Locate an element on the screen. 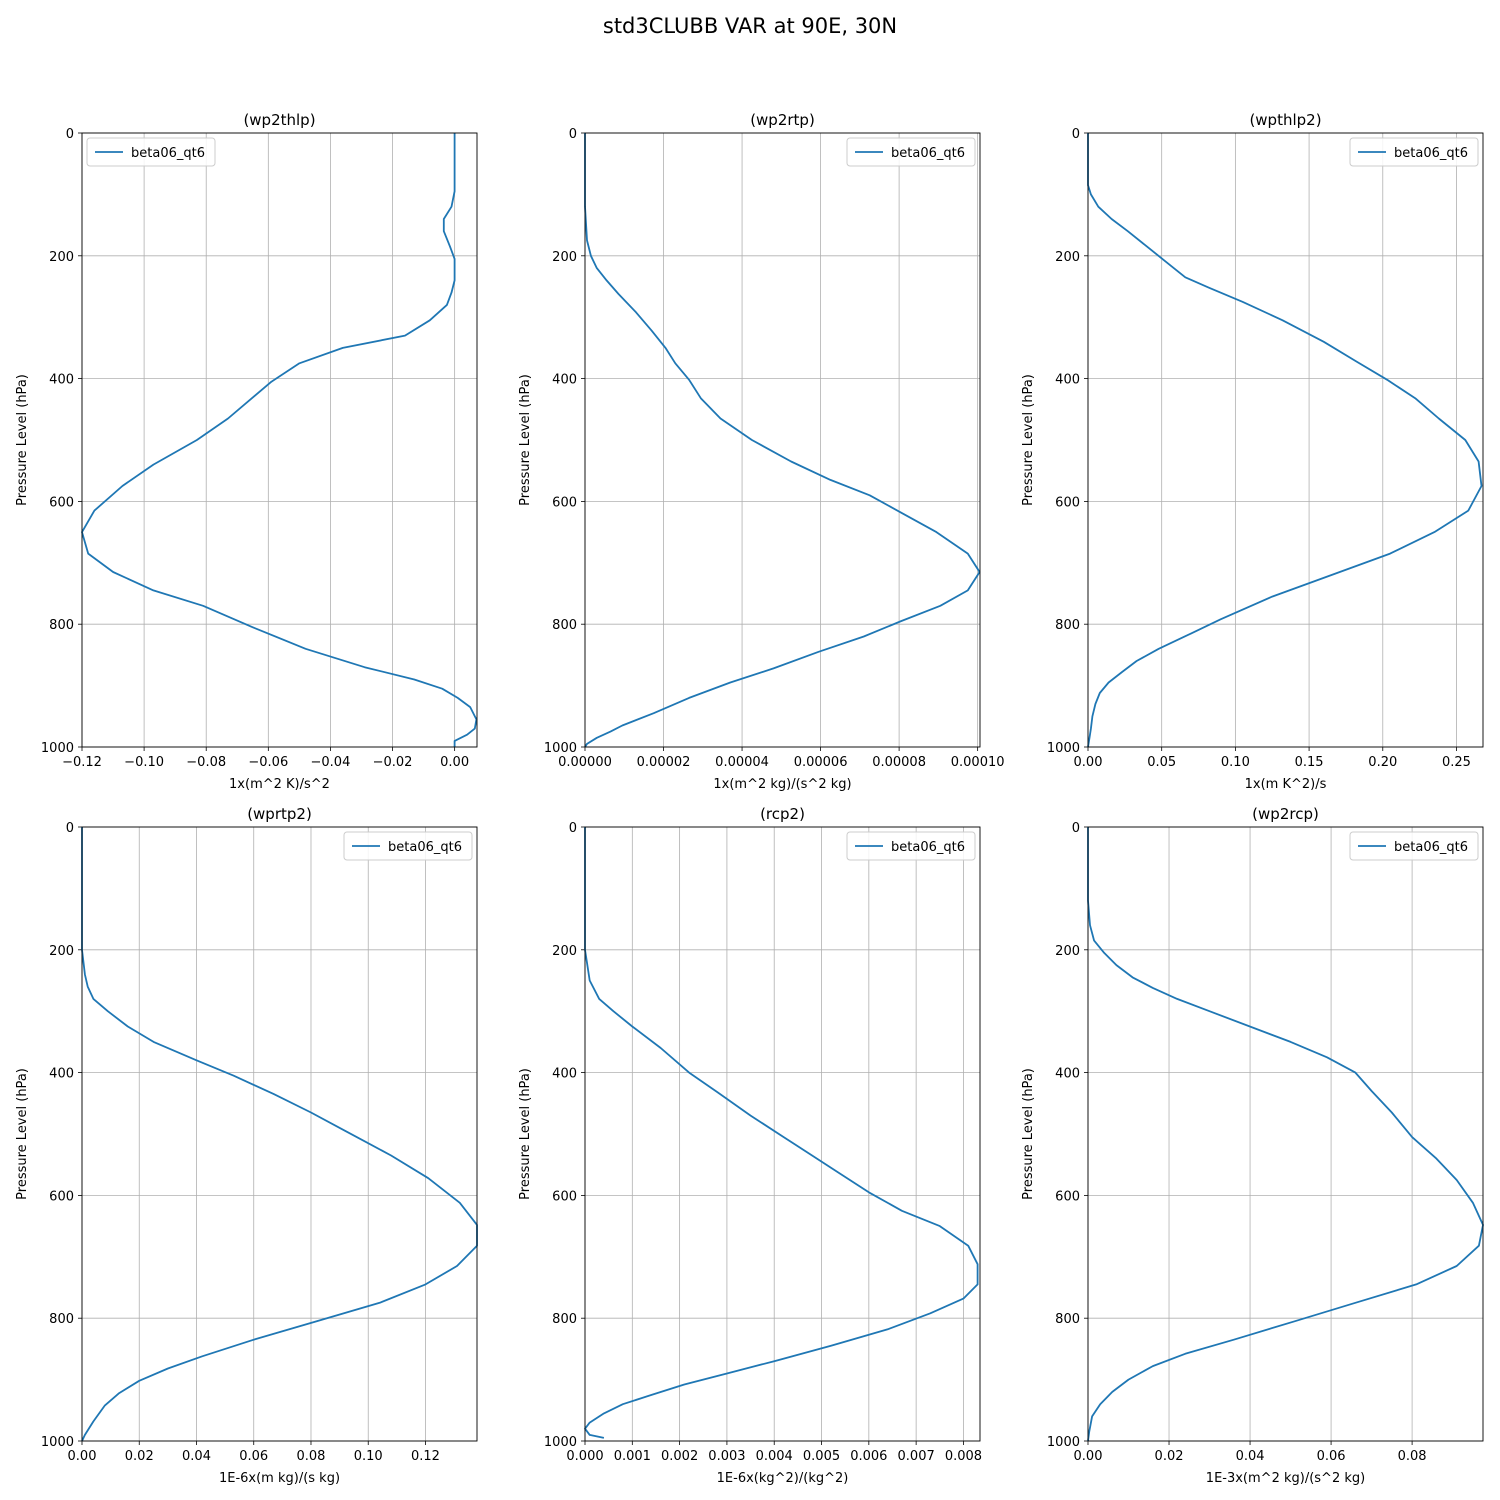  x-tick-label: 0.00000 is located at coordinates (585, 762).